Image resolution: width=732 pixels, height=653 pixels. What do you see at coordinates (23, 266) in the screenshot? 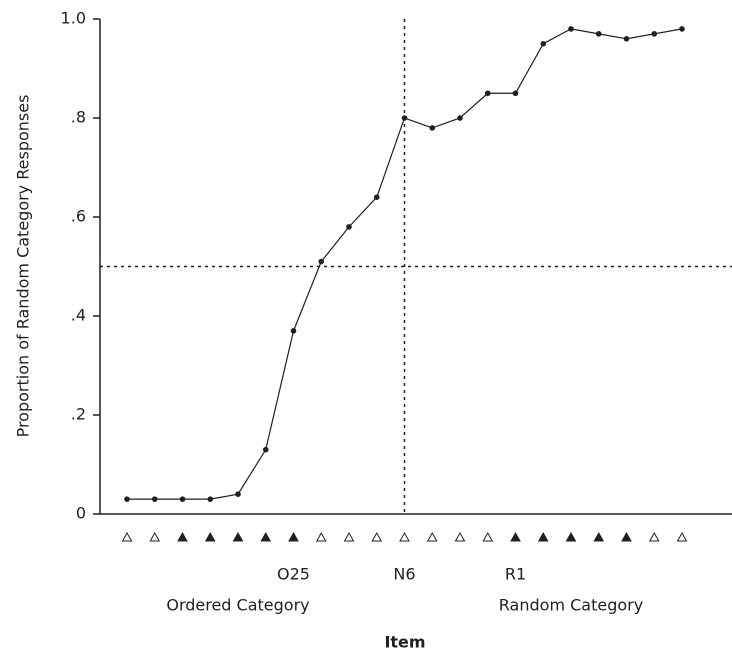
I see `y-axis-label: Proportion of Random Category Responses` at bounding box center [23, 266].